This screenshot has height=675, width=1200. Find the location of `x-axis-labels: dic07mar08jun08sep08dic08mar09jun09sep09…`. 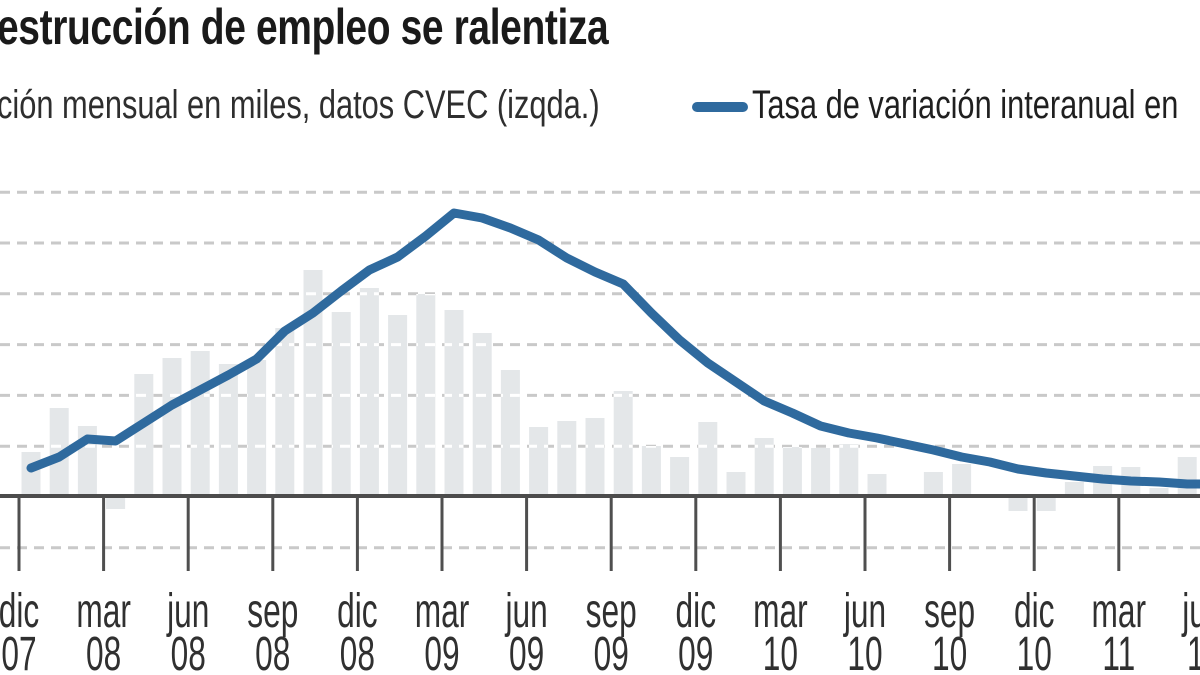

x-axis-labels: dic07mar08jun08sep08dic08mar09jun09sep09… is located at coordinates (600, 629).